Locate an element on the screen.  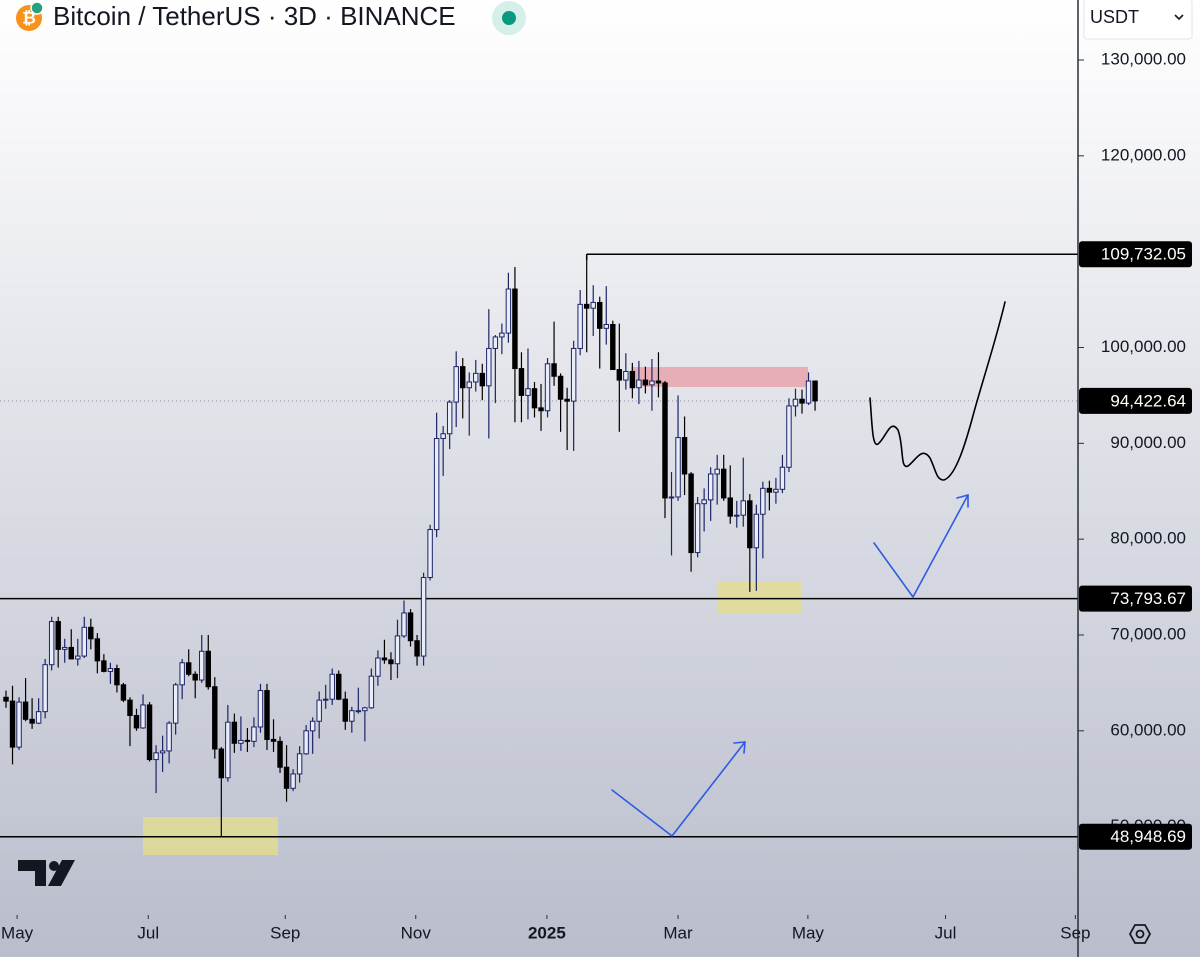
settings-icon-center is located at coordinates (1140, 934).